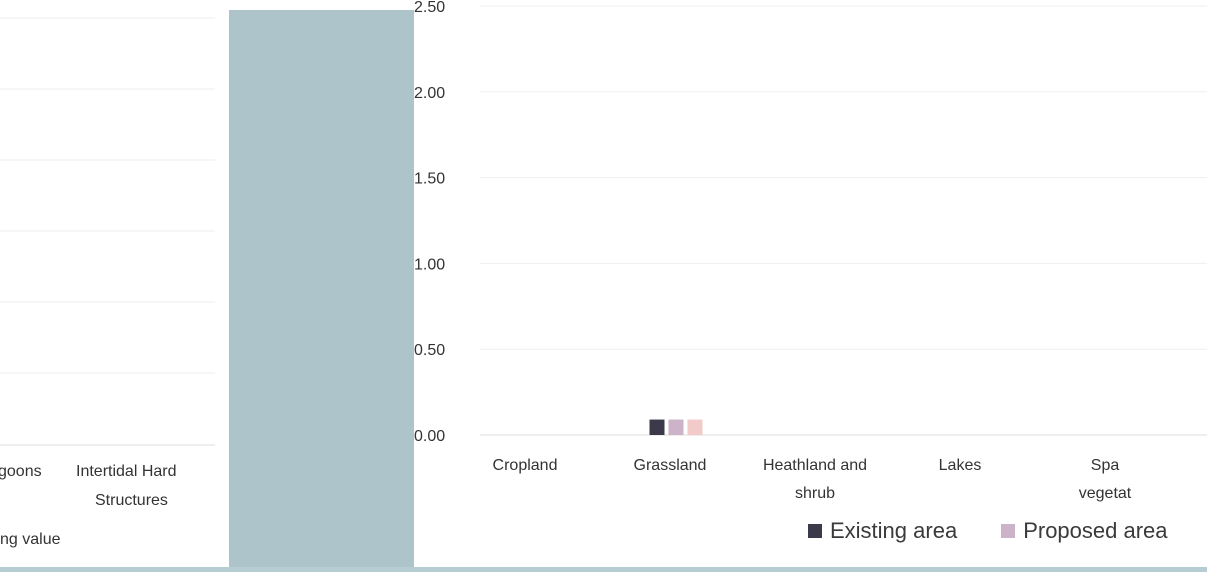  What do you see at coordinates (429, 93) in the screenshot?
I see `y-tick-label: 2.00` at bounding box center [429, 93].